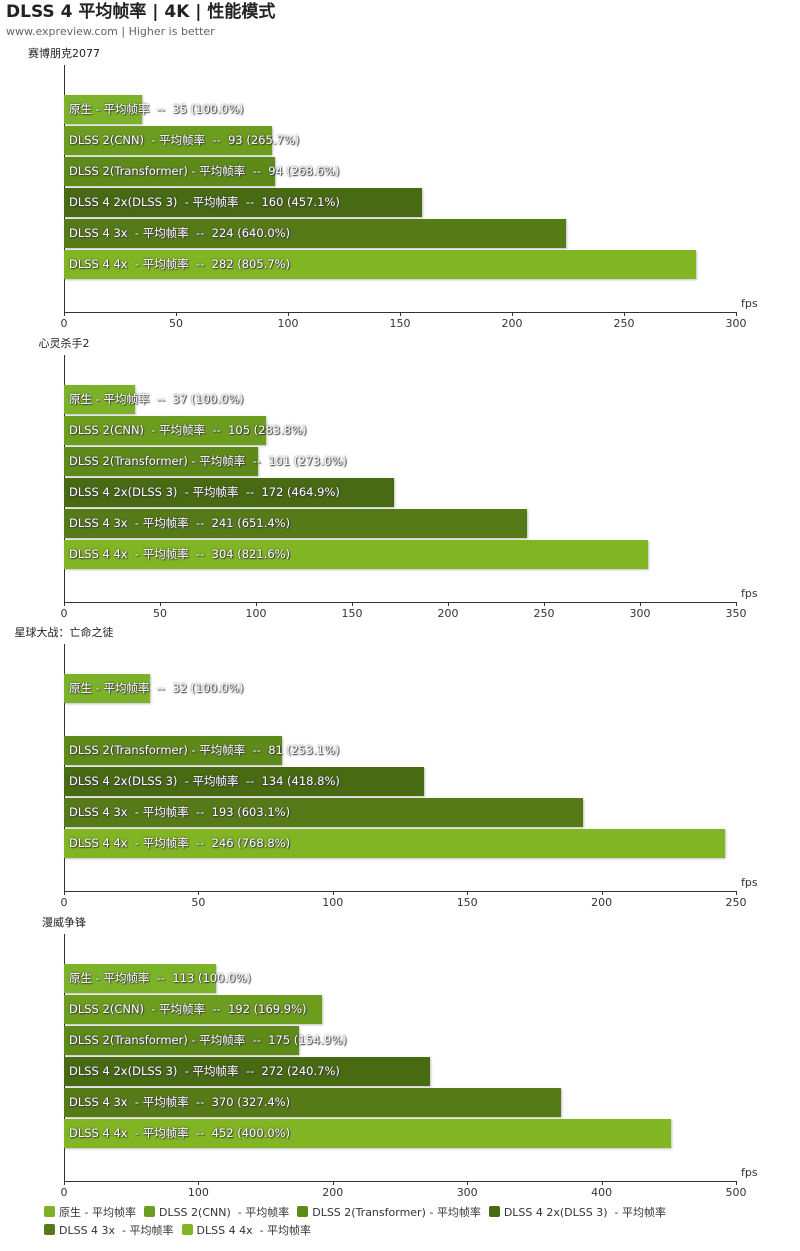  Describe the element at coordinates (156, 688) in the screenshot. I see `bar-label: 原生 - 平均帧率 -- 32 (100.0%)` at that location.